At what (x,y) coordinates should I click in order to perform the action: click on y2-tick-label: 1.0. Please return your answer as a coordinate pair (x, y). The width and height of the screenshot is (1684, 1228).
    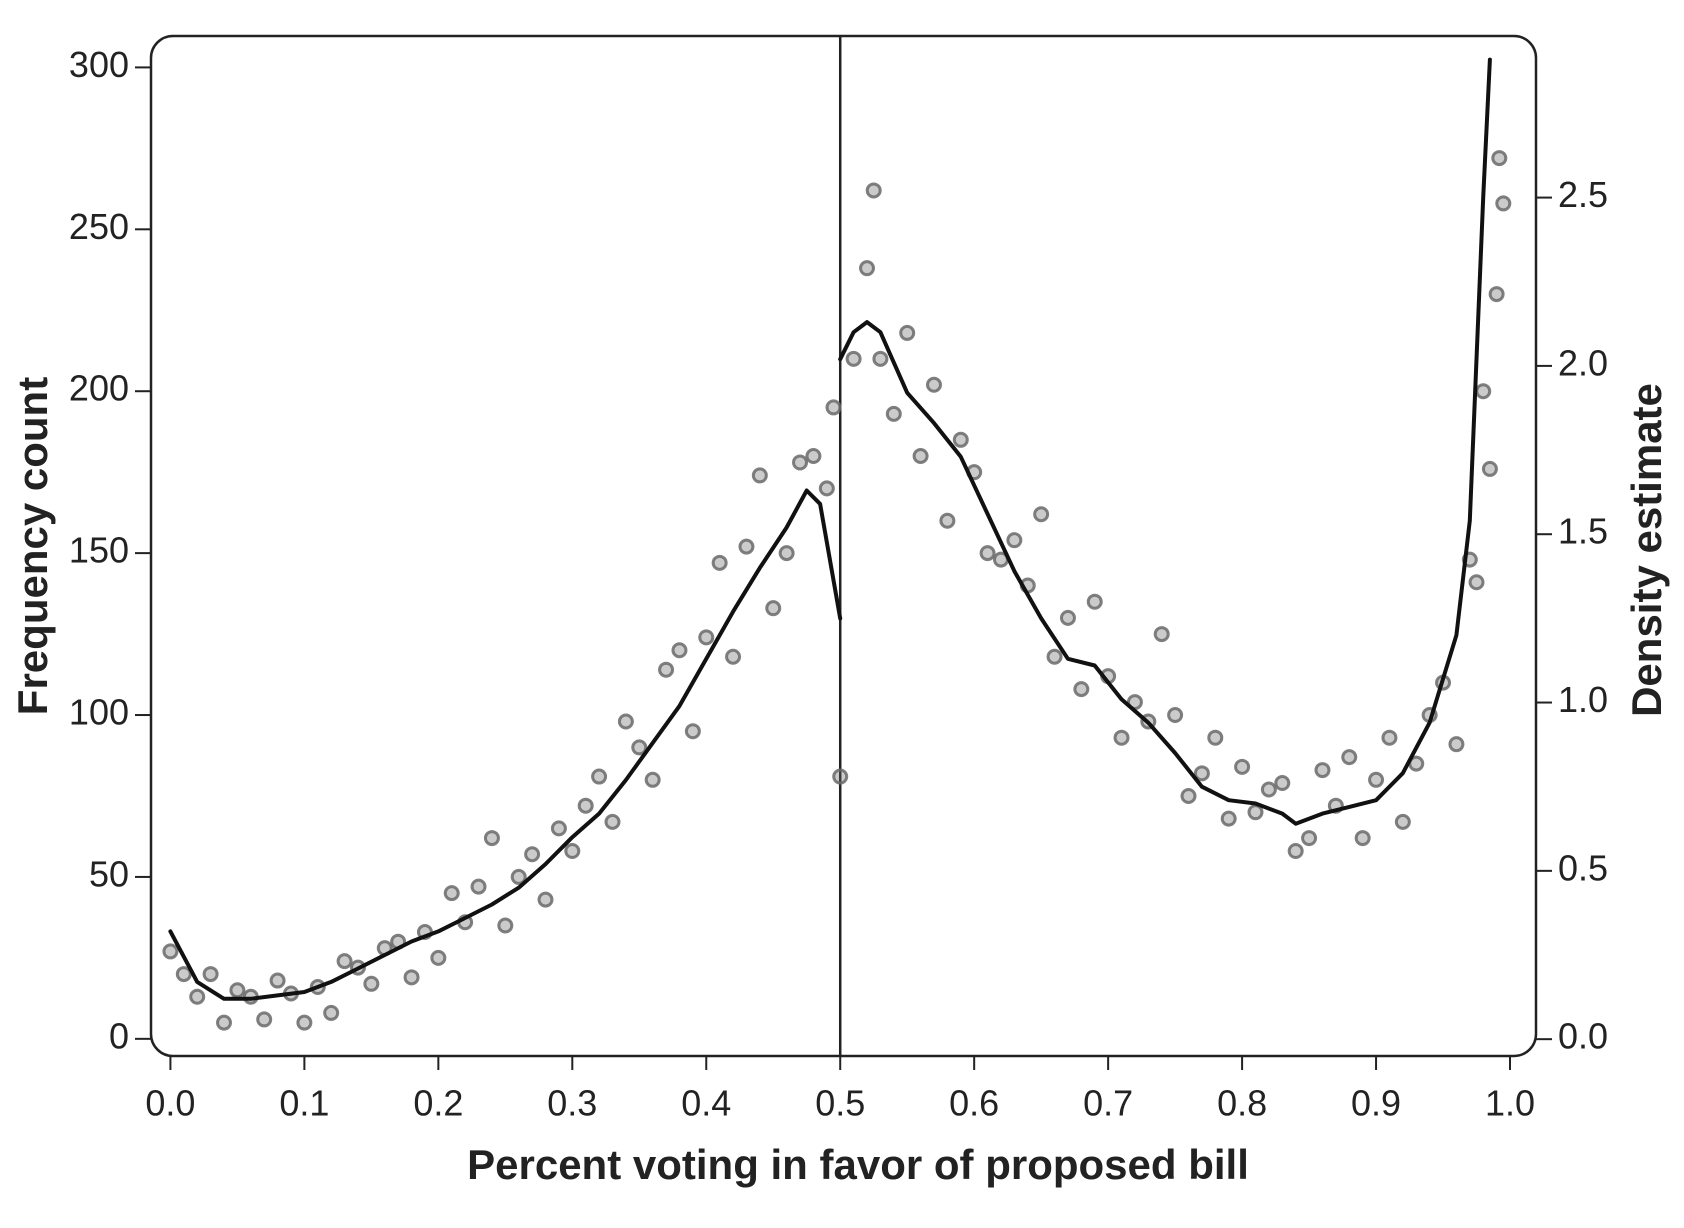
    Looking at the image, I should click on (1583, 699).